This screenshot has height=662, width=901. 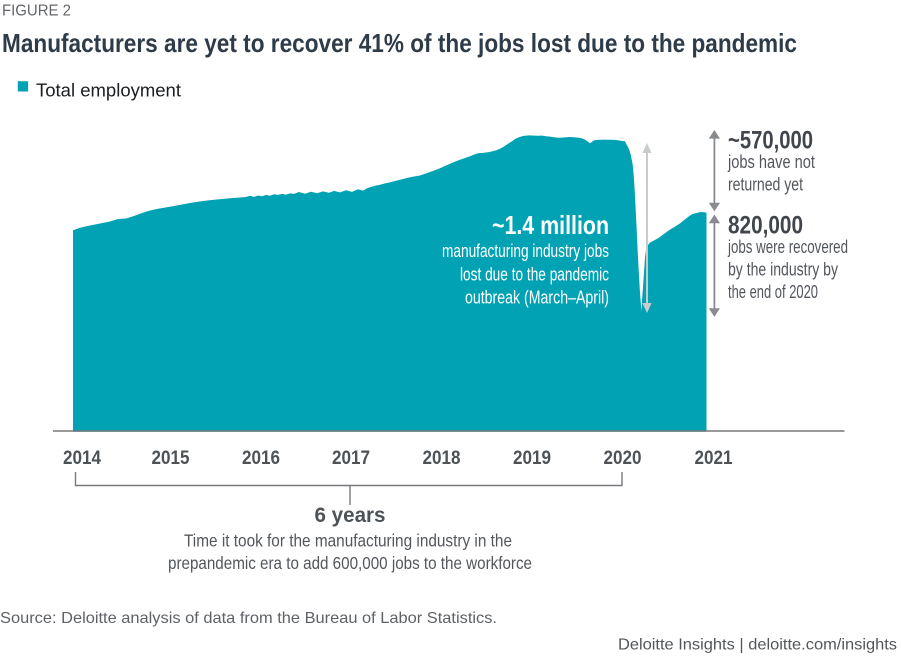 What do you see at coordinates (171, 458) in the screenshot?
I see `svg-text: 2015` at bounding box center [171, 458].